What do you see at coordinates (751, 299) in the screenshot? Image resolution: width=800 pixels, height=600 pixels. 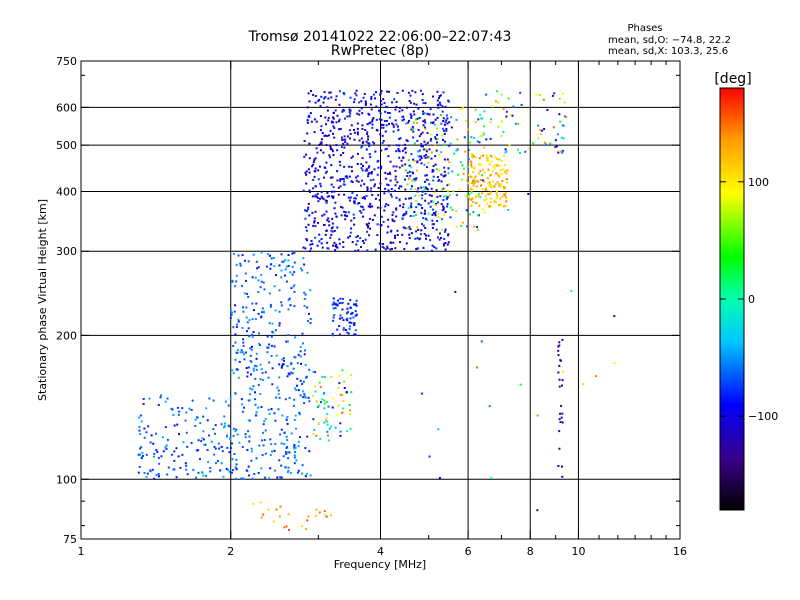 I see `colorbar-tick-label: 0` at bounding box center [751, 299].